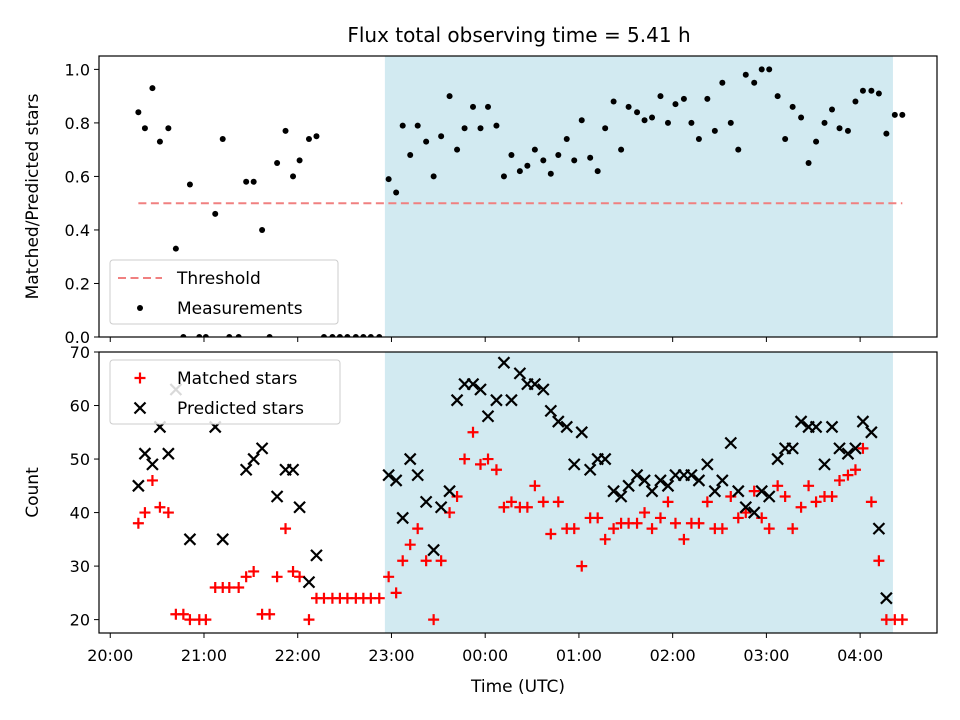 The height and width of the screenshot is (720, 960). What do you see at coordinates (224, 292) in the screenshot?
I see `top-legend: Threshold Measurements` at bounding box center [224, 292].